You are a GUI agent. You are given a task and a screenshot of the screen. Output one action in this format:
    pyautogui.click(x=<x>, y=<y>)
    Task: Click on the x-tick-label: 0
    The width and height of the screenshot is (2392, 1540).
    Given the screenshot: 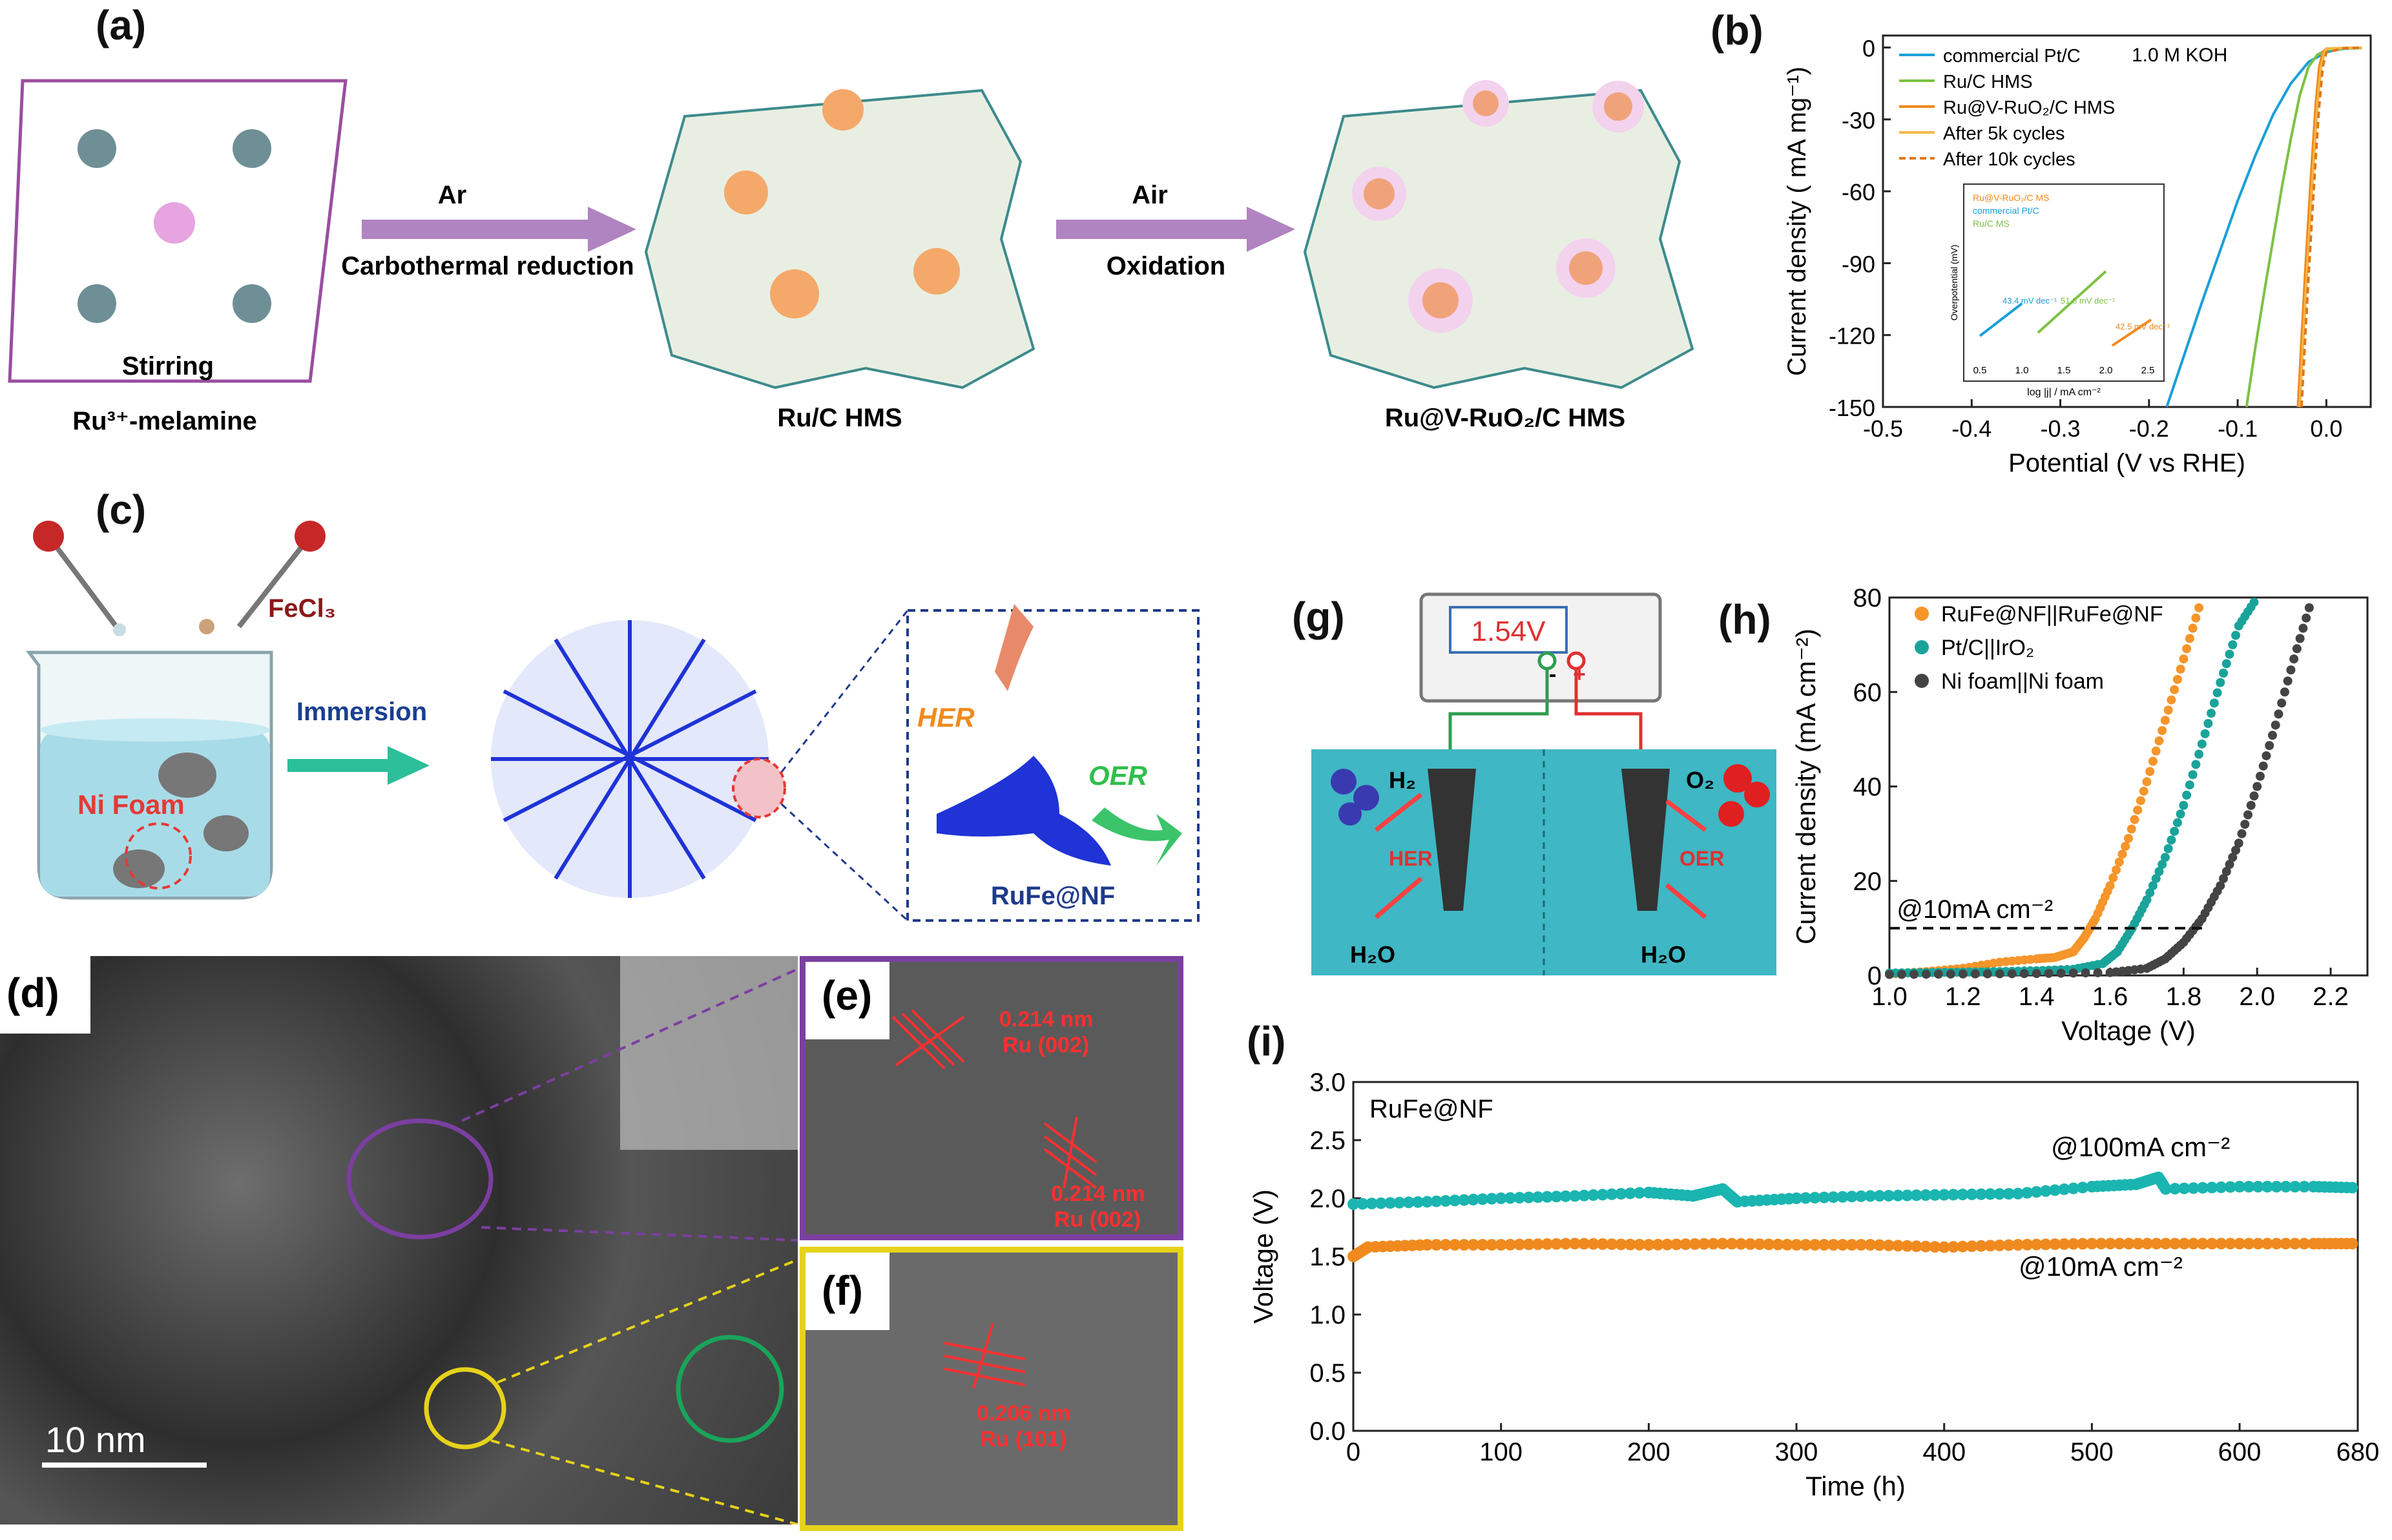 What is the action you would take?
    pyautogui.click(x=1353, y=1452)
    